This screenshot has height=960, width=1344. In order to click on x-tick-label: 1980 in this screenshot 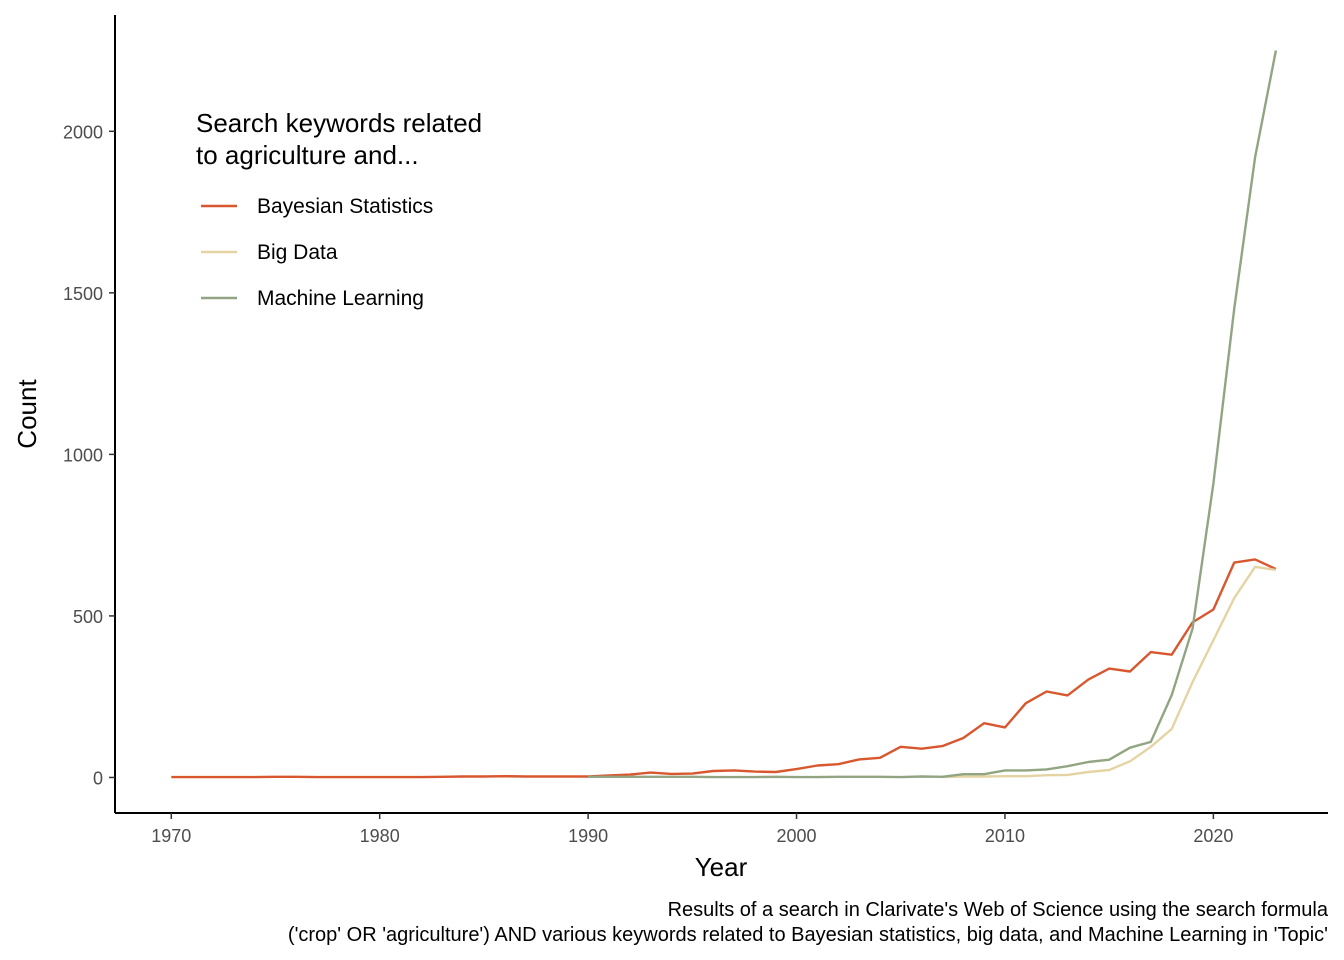, I will do `click(380, 836)`.